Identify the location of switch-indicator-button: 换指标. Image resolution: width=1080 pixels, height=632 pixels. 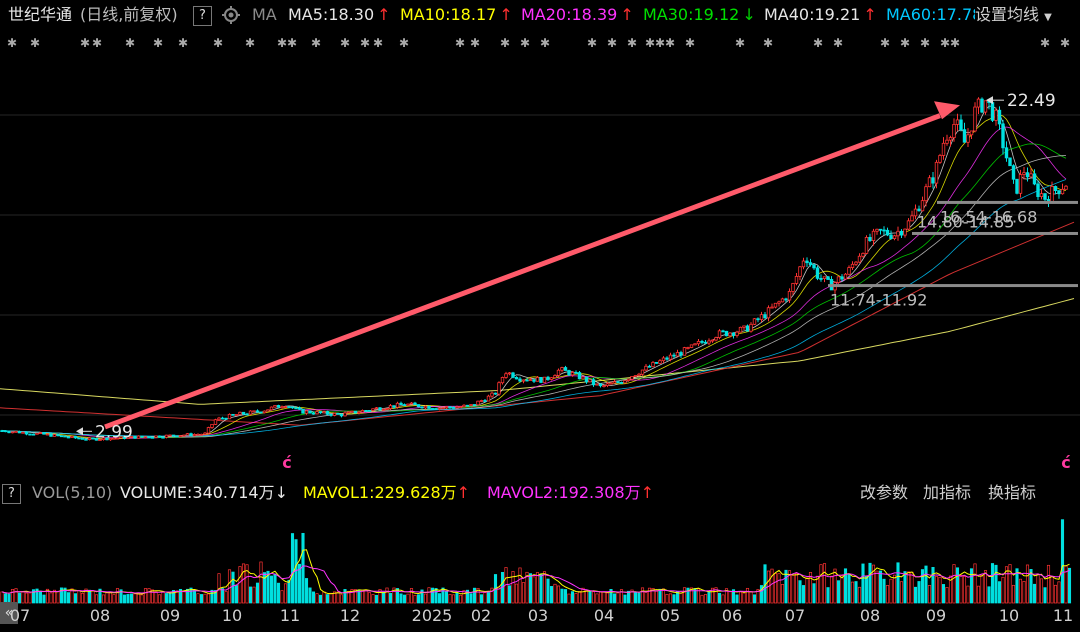
(1012, 492).